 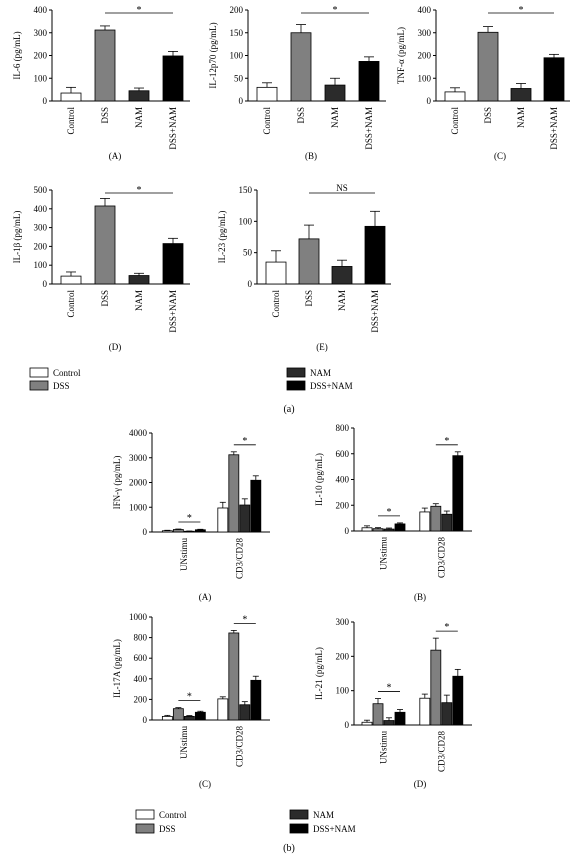 What do you see at coordinates (191, 379) in the screenshot?
I see `legend-a: Control DSS NAM DSS+NAM` at bounding box center [191, 379].